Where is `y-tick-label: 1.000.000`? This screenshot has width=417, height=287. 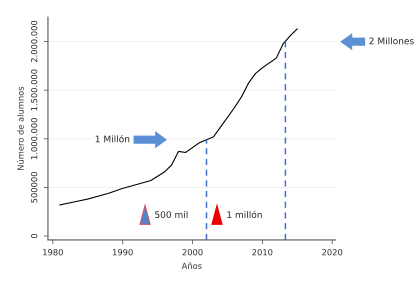 y-tick-label: 1.000.000 is located at coordinates (34, 139).